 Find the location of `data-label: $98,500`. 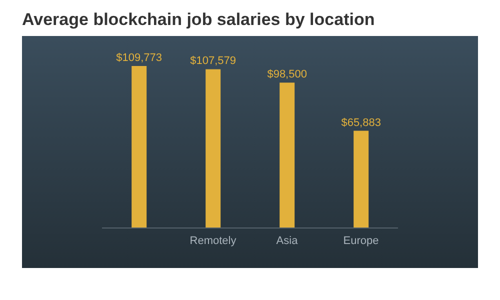

data-label: $98,500 is located at coordinates (287, 74).